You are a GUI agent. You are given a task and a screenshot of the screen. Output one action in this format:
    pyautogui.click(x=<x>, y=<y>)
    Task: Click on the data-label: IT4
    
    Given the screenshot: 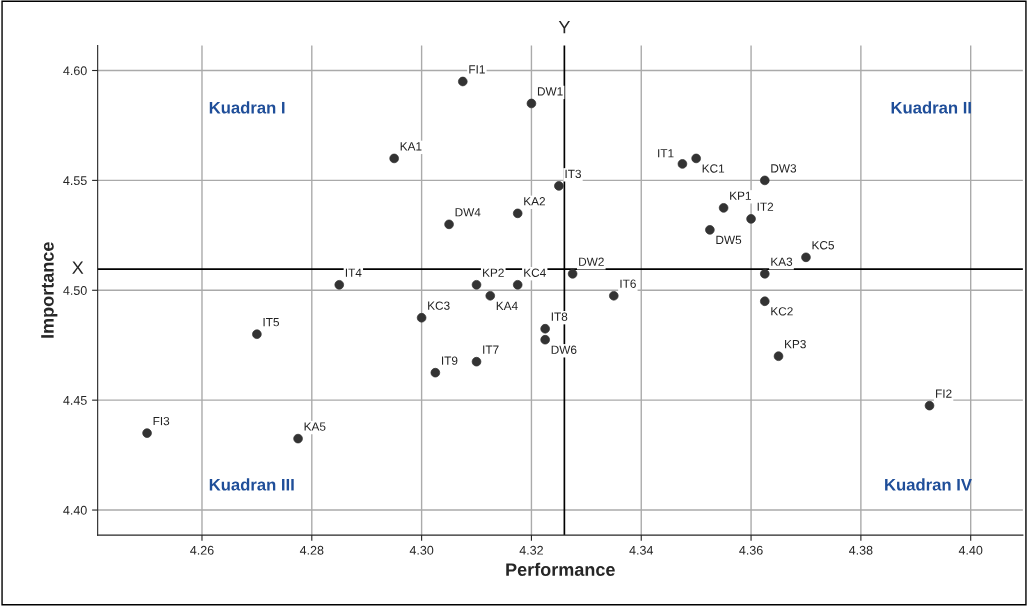 What is the action you would take?
    pyautogui.click(x=353, y=272)
    